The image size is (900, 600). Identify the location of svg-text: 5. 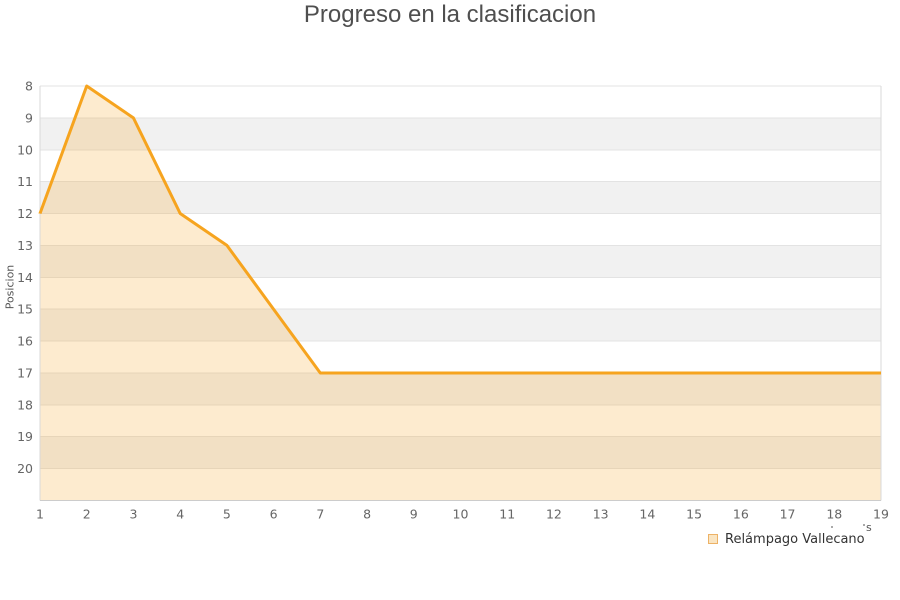
(227, 514).